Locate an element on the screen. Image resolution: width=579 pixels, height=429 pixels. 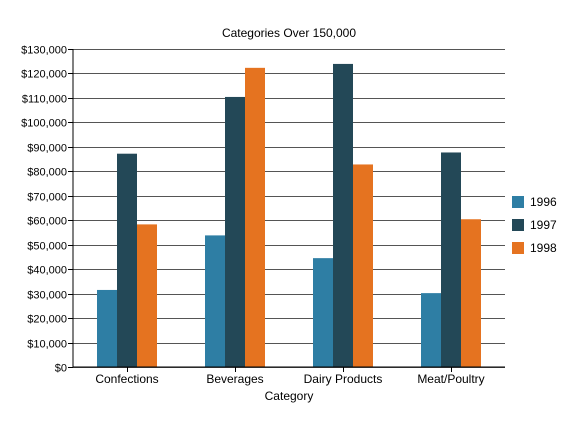
x-tick-label: Beverages is located at coordinates (234, 379).